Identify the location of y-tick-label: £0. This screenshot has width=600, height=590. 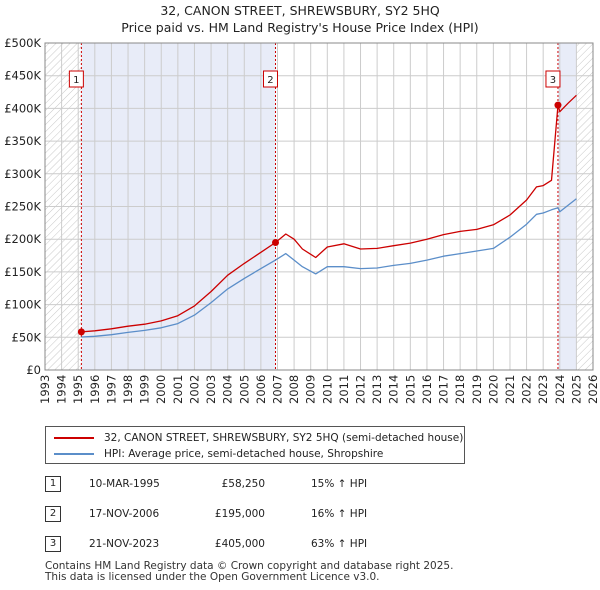
(33, 370).